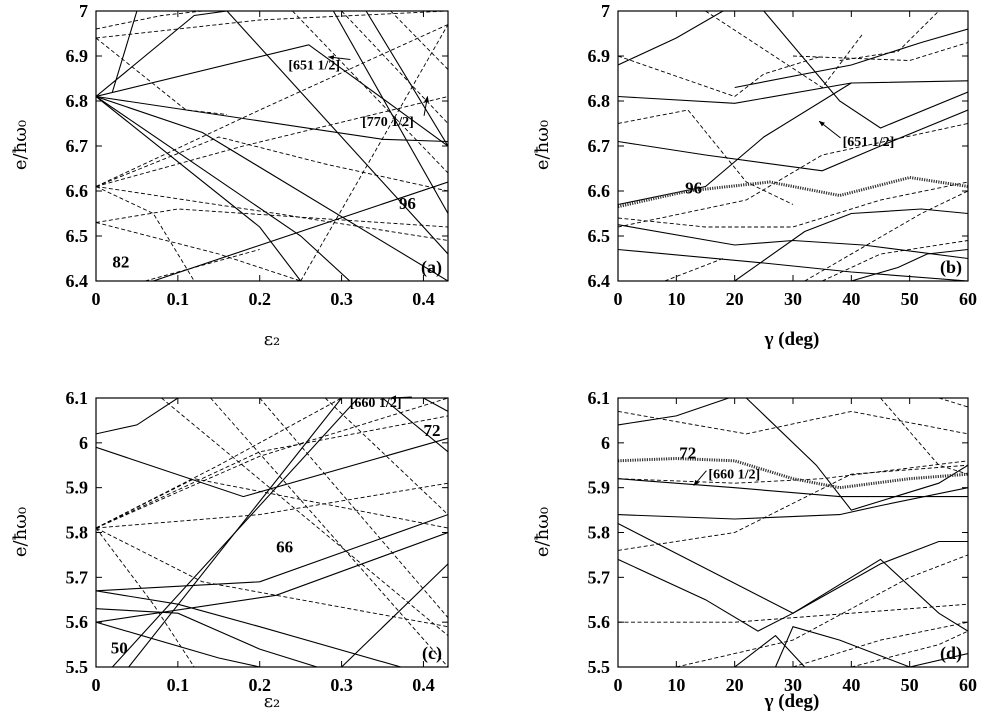 This screenshot has height=713, width=986. I want to click on y-tick-label: 5.7, so click(77, 577).